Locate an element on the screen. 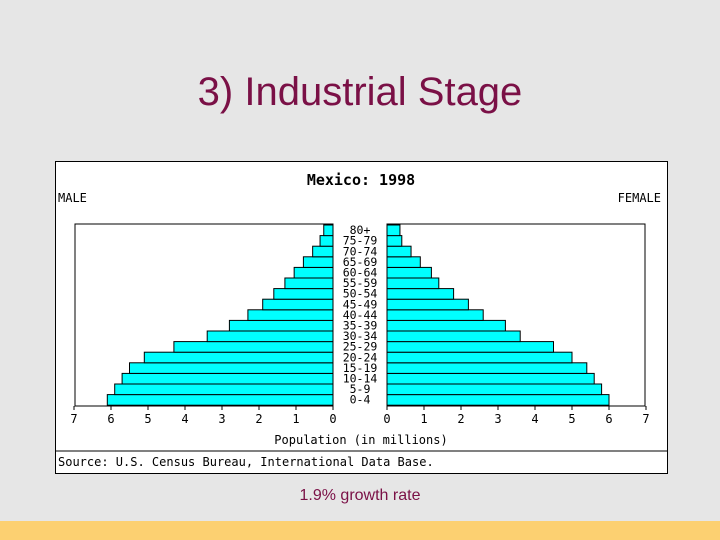 This screenshot has height=540, width=720. x-ticks-group: 7 6 5 4 3 2 1 0 0 1 2 3 4 5 6 7 is located at coordinates (360, 416).